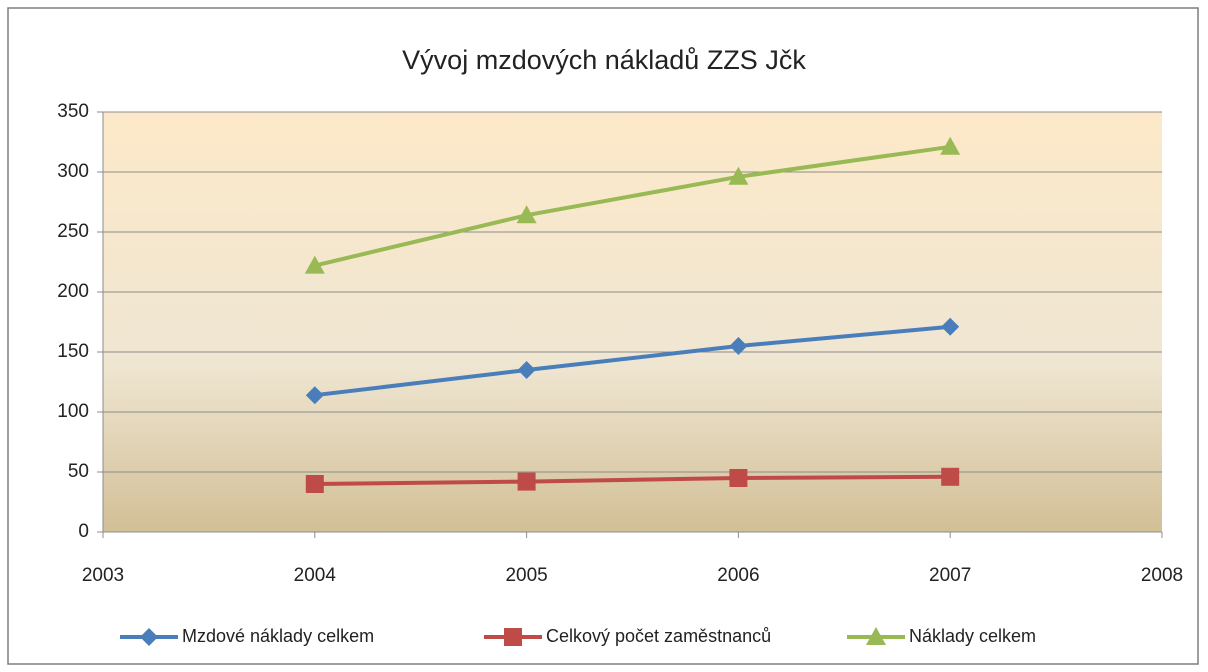 The width and height of the screenshot is (1208, 672). I want to click on legend-label: Náklady celkem, so click(972, 636).